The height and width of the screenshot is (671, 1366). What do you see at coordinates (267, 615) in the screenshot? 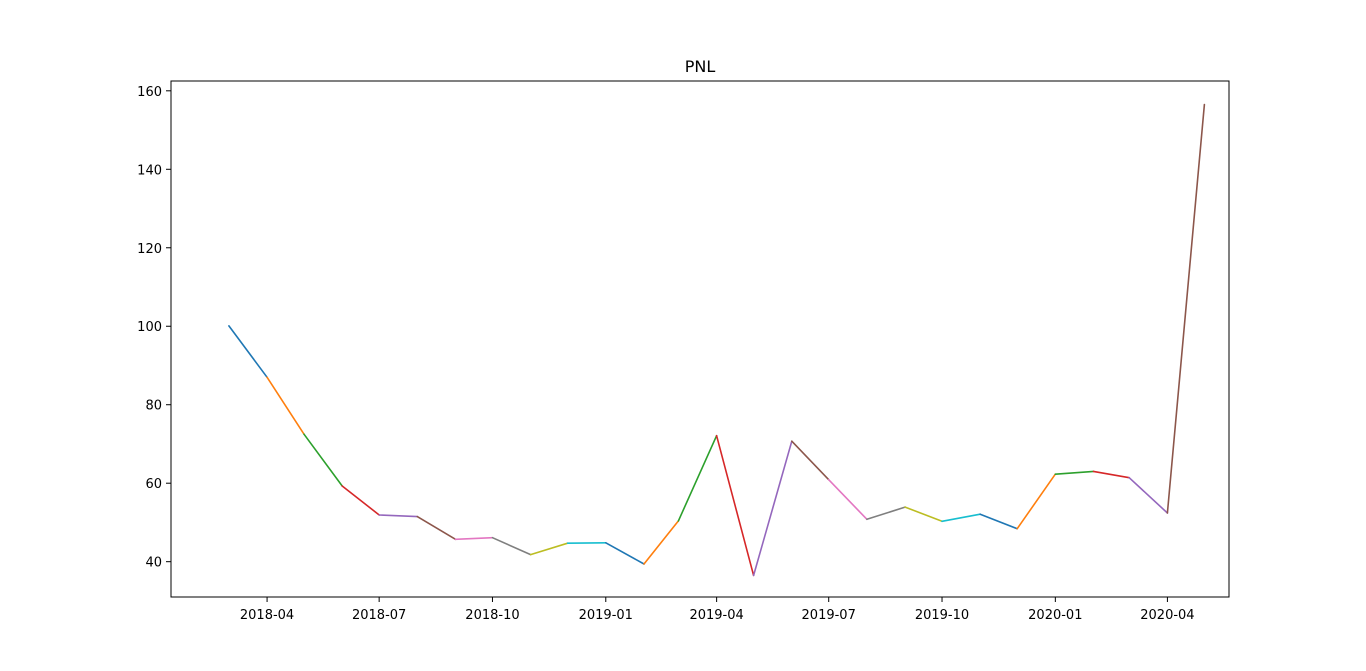
I see `x-tick-label: 2018-04` at bounding box center [267, 615].